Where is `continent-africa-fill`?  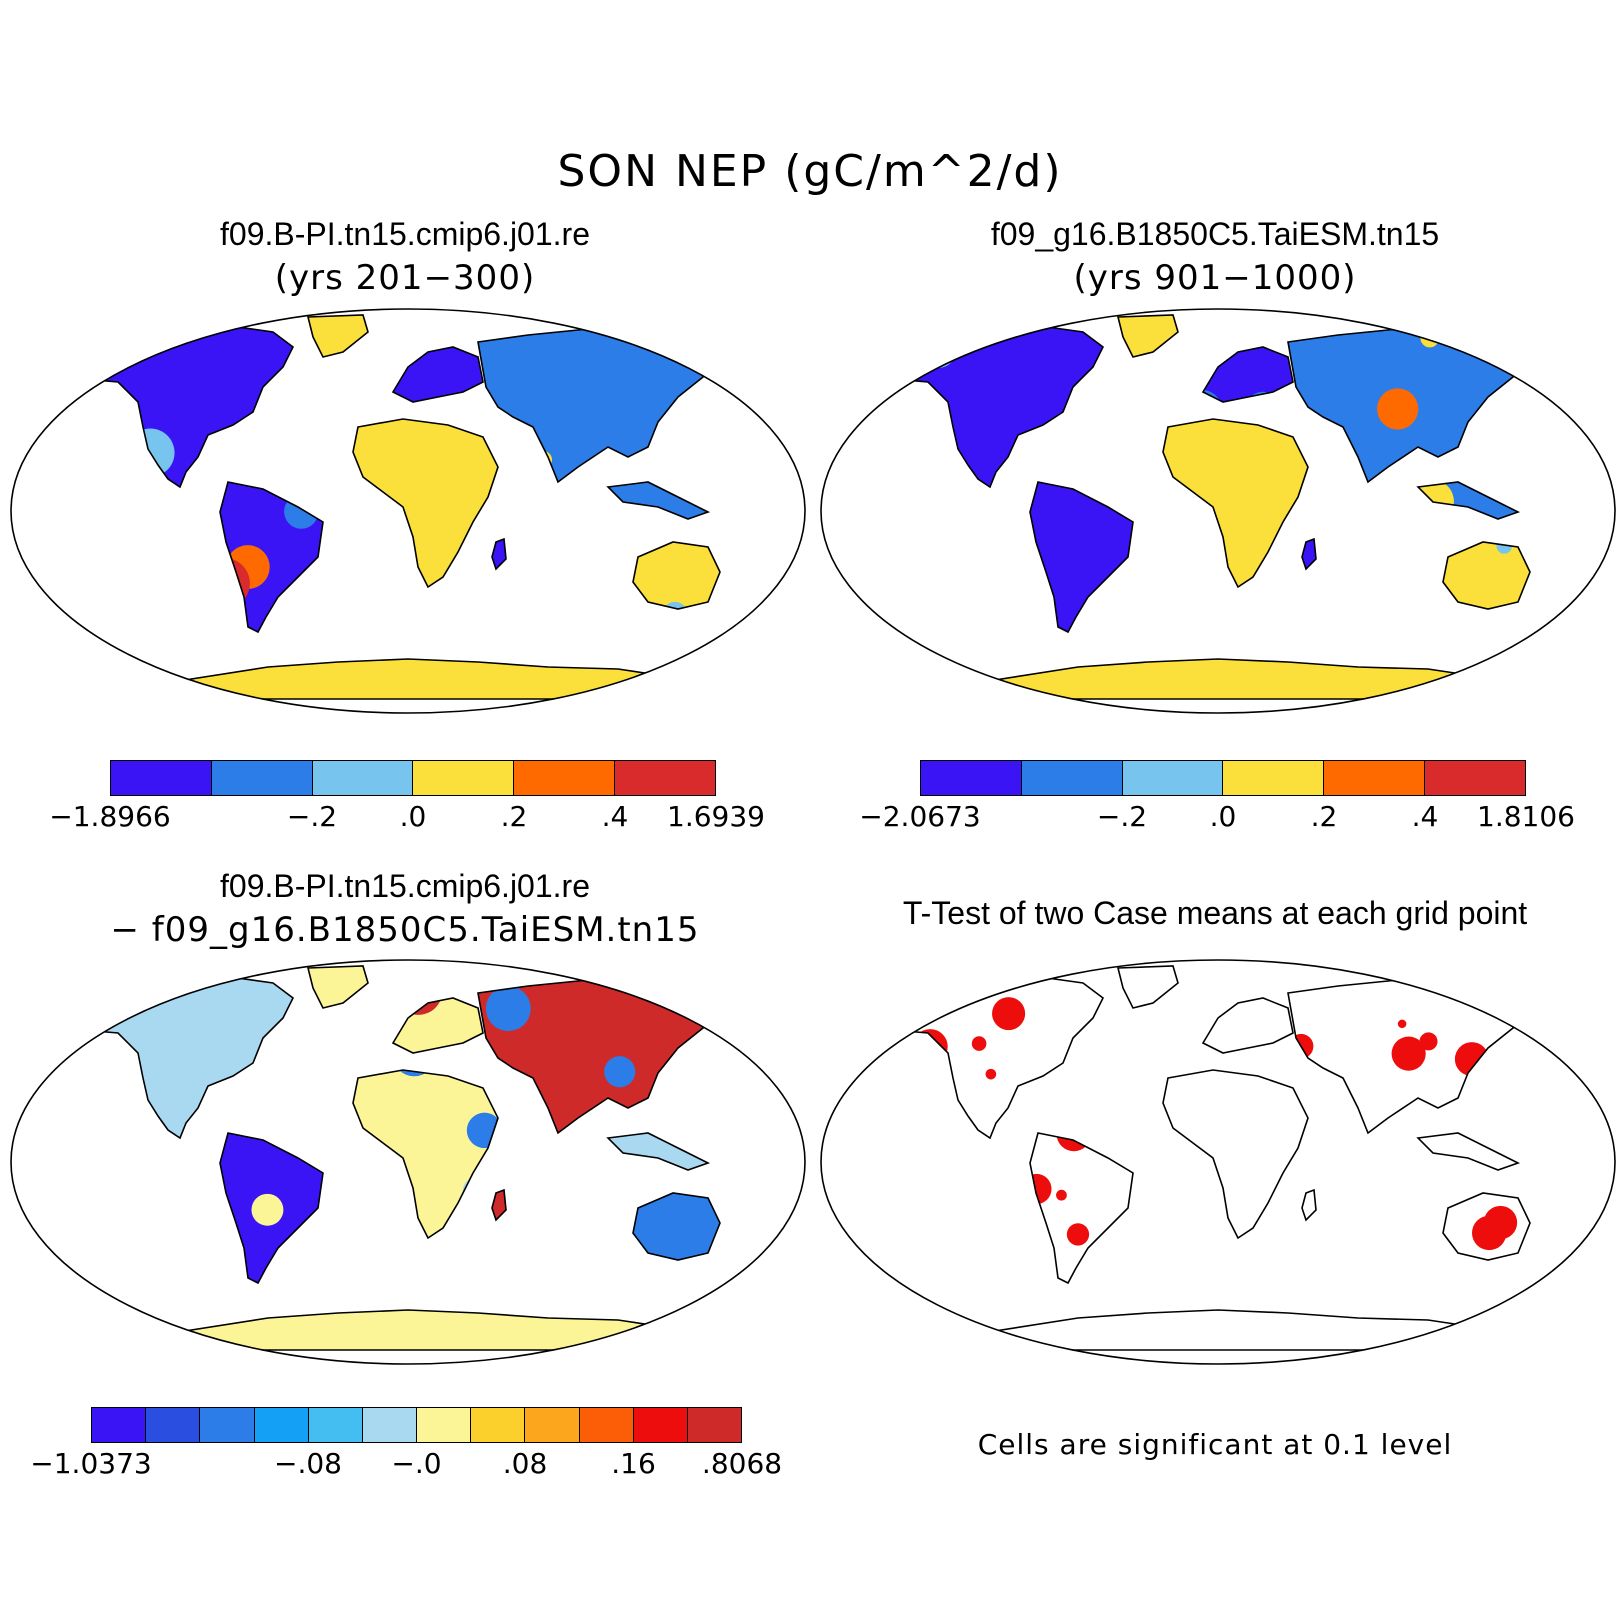
continent-africa-fill is located at coordinates (1235, 503).